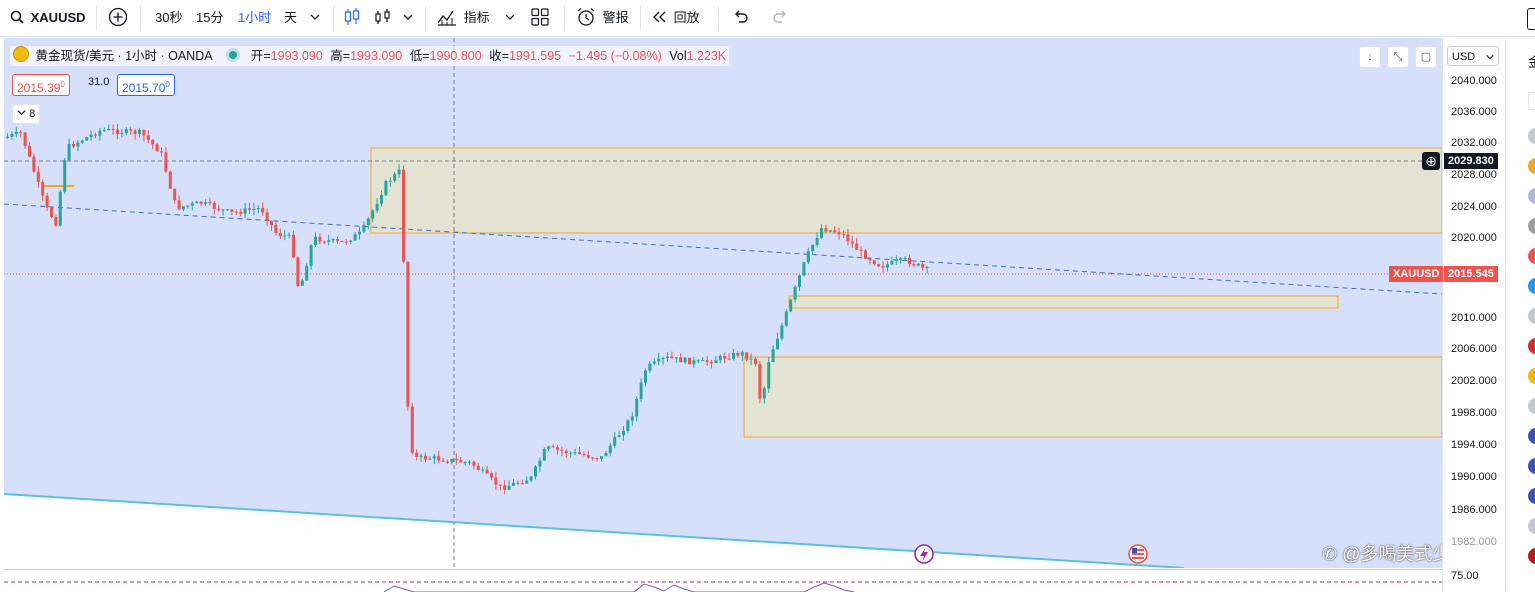 The image size is (1535, 592). I want to click on gold-coin-icon, so click(21, 54).